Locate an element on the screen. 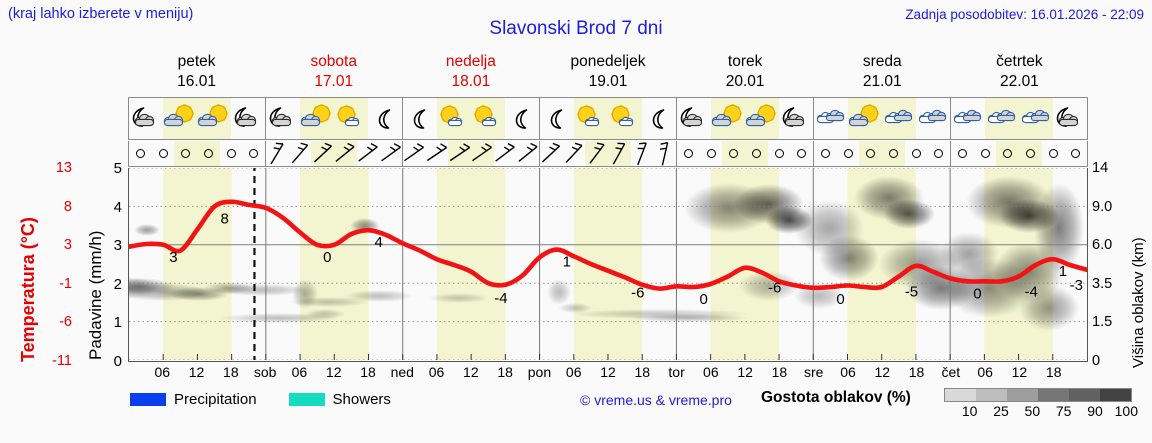  tick-label: 13 is located at coordinates (63, 168).